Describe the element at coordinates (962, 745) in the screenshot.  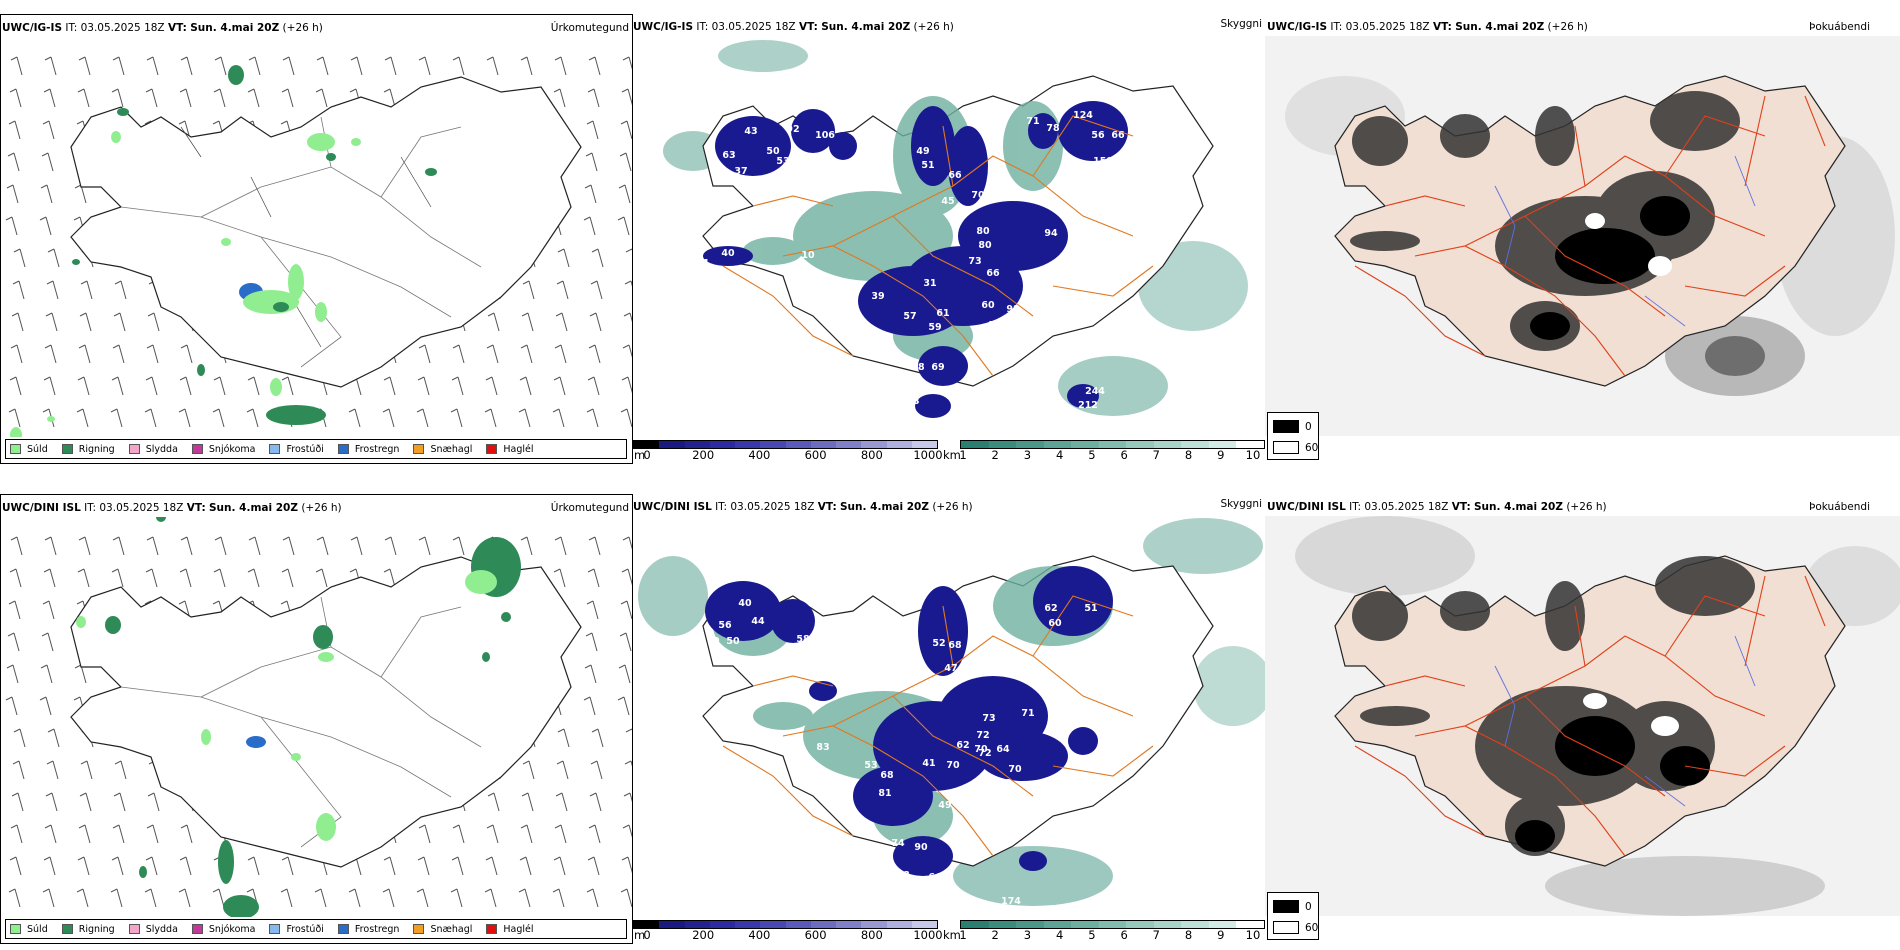
I see `cloud-base-label: 62` at that location.